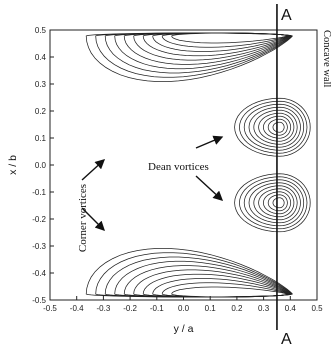 This screenshot has height=349, width=331. I want to click on y-axis: 0.5 0.4 0.3 0.2 0.1 0.0 -0.1 -0.2 -0.3 -0.4 -0.5, so click(43, 165).